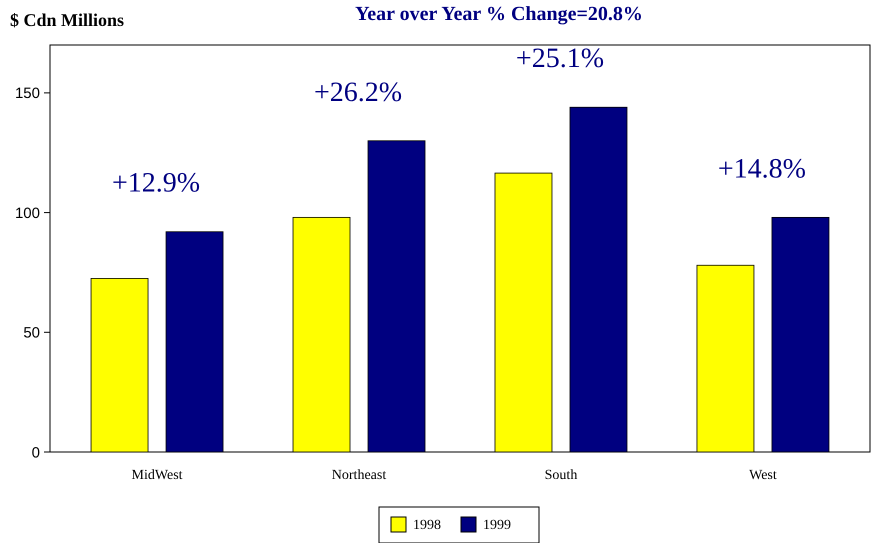 The image size is (878, 543). What do you see at coordinates (31, 333) in the screenshot?
I see `y-tick-label: 50` at bounding box center [31, 333].